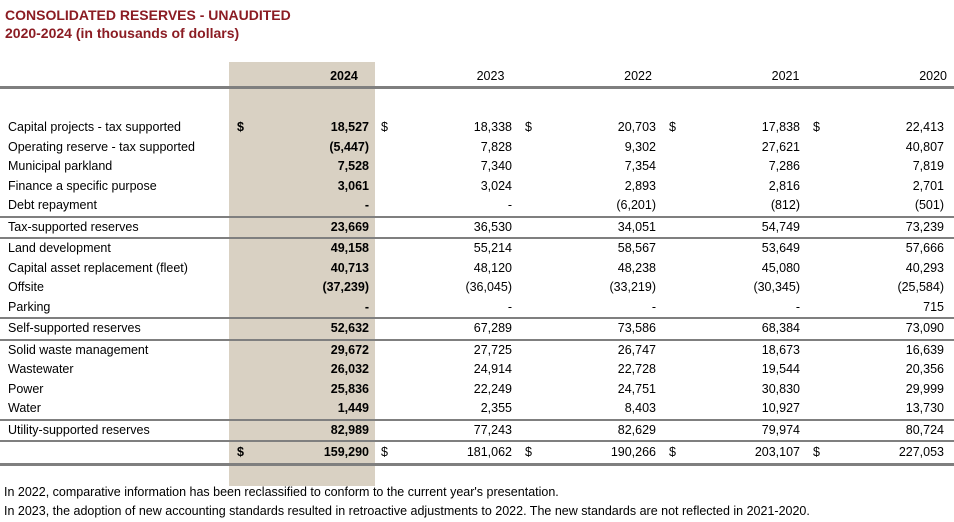 This screenshot has height=522, width=954. I want to click on cell-2024: 26,032, so click(302, 370).